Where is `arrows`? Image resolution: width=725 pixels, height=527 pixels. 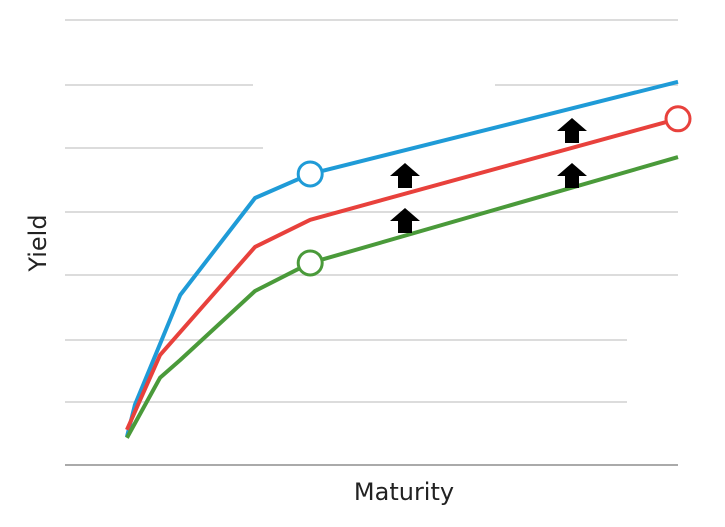 arrows is located at coordinates (488, 175).